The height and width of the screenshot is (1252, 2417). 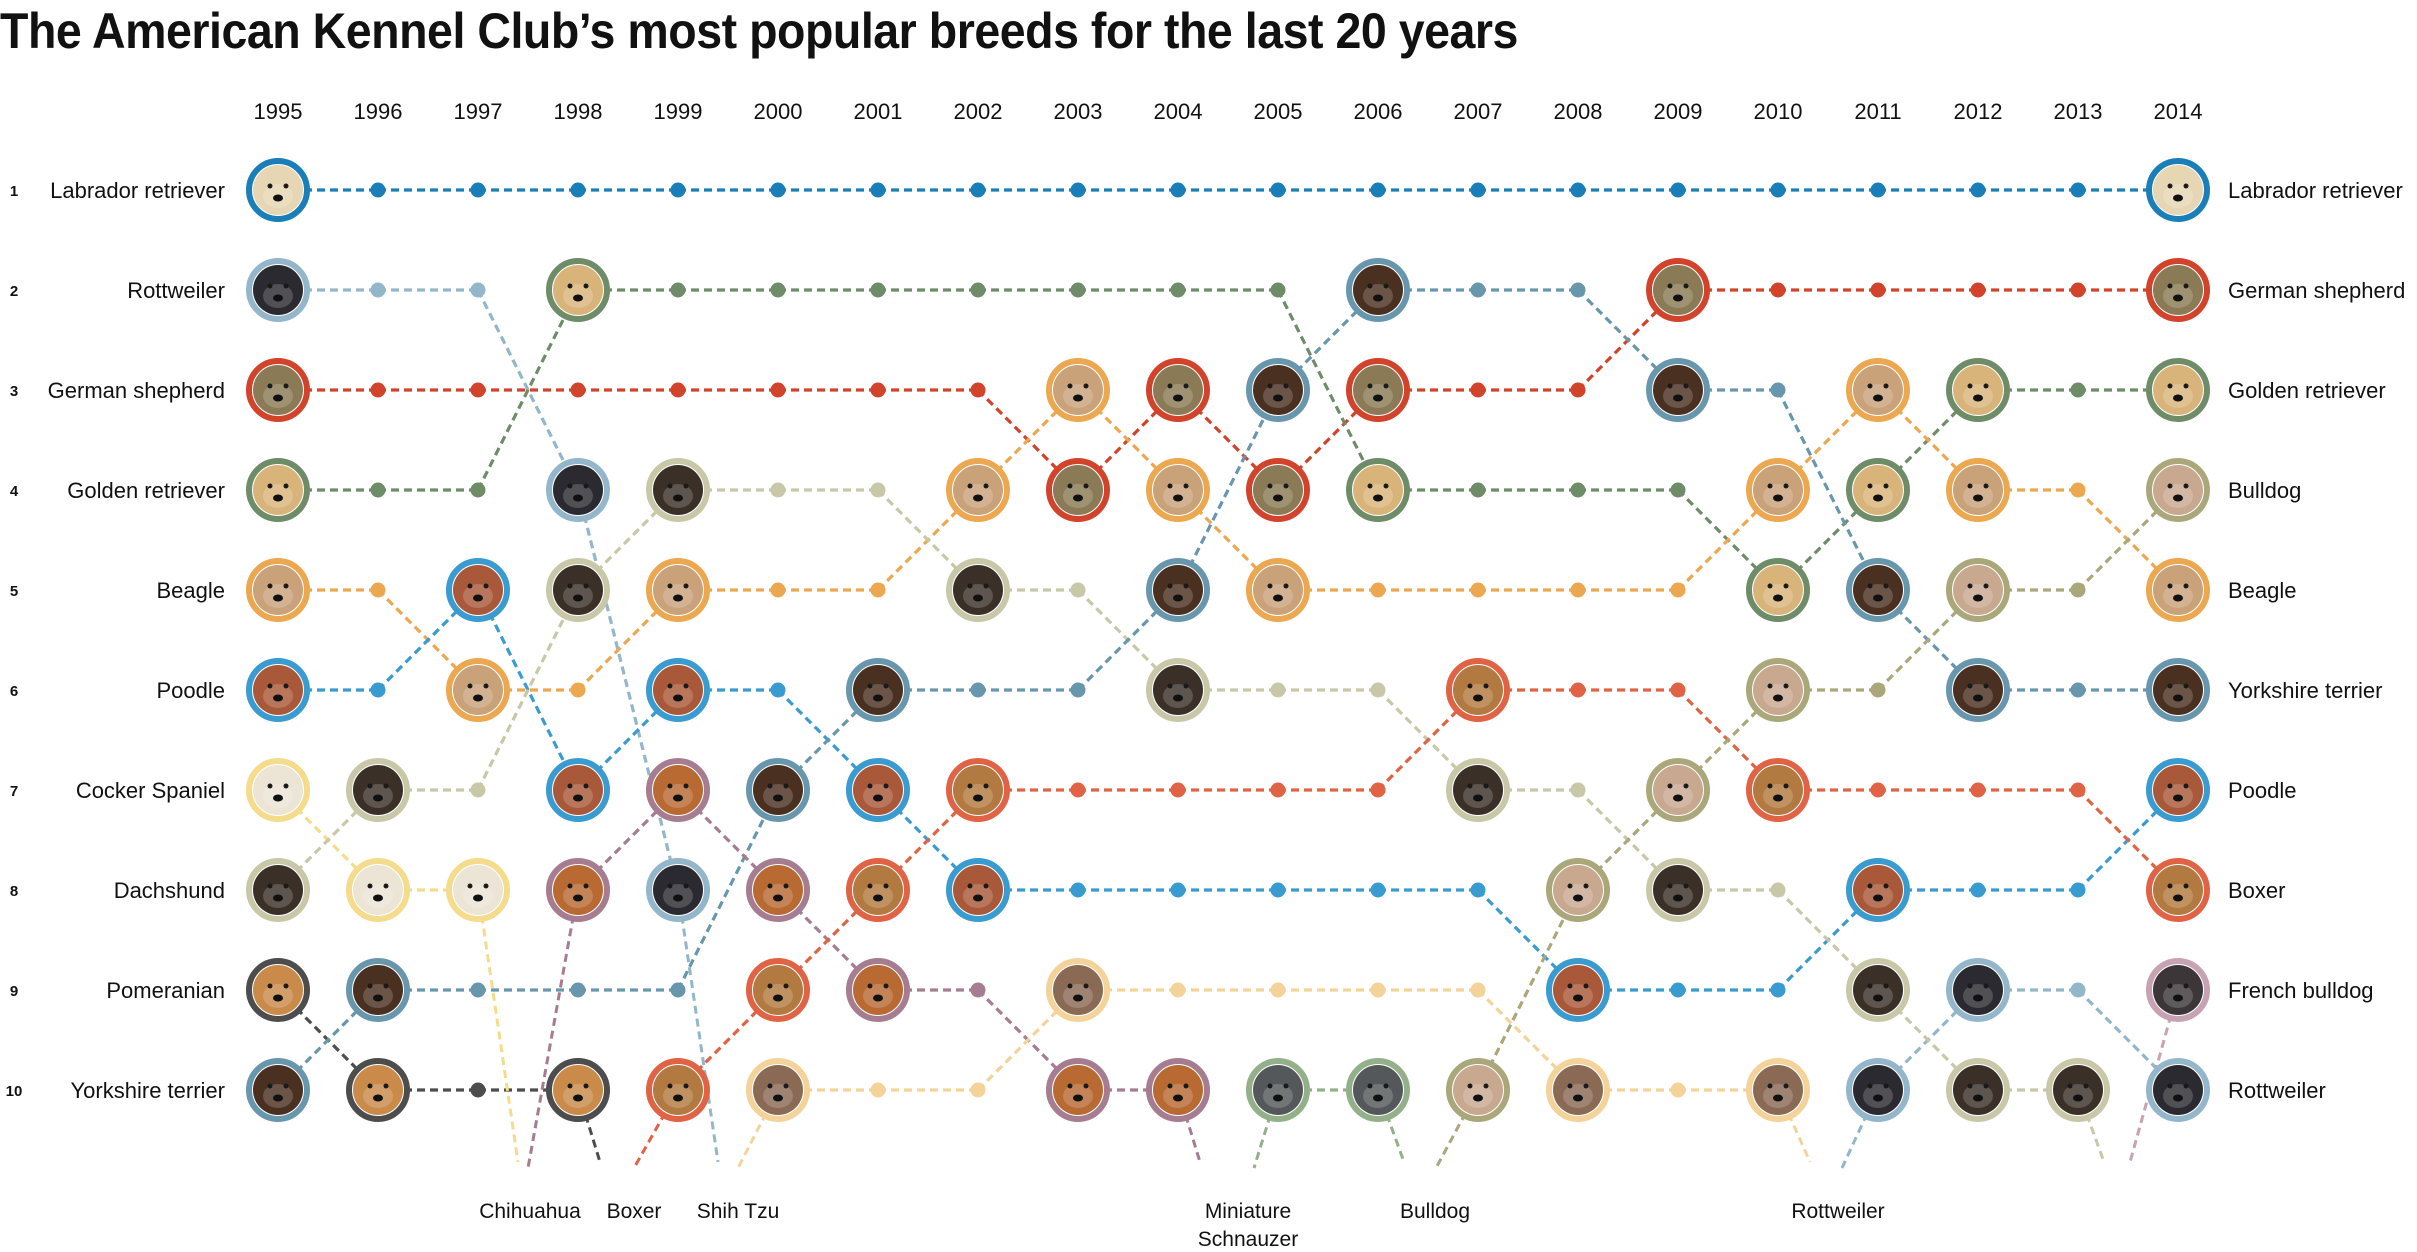 What do you see at coordinates (1248, 1211) in the screenshot?
I see `bottom-breed-label: Miniature` at bounding box center [1248, 1211].